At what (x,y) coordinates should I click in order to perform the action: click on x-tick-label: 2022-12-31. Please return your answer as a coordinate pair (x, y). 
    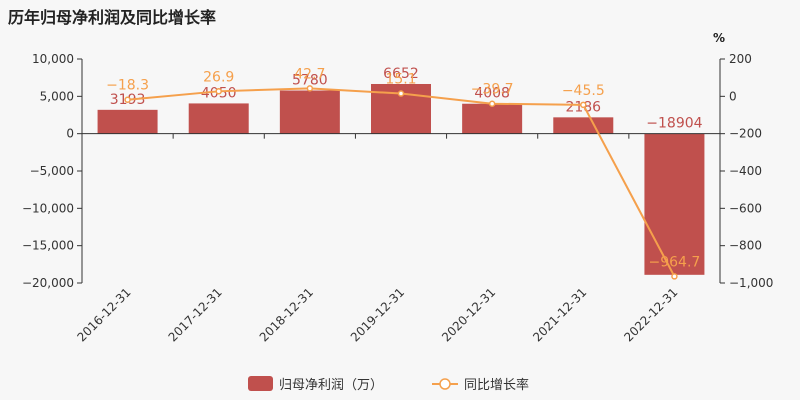
    Looking at the image, I should click on (650, 314).